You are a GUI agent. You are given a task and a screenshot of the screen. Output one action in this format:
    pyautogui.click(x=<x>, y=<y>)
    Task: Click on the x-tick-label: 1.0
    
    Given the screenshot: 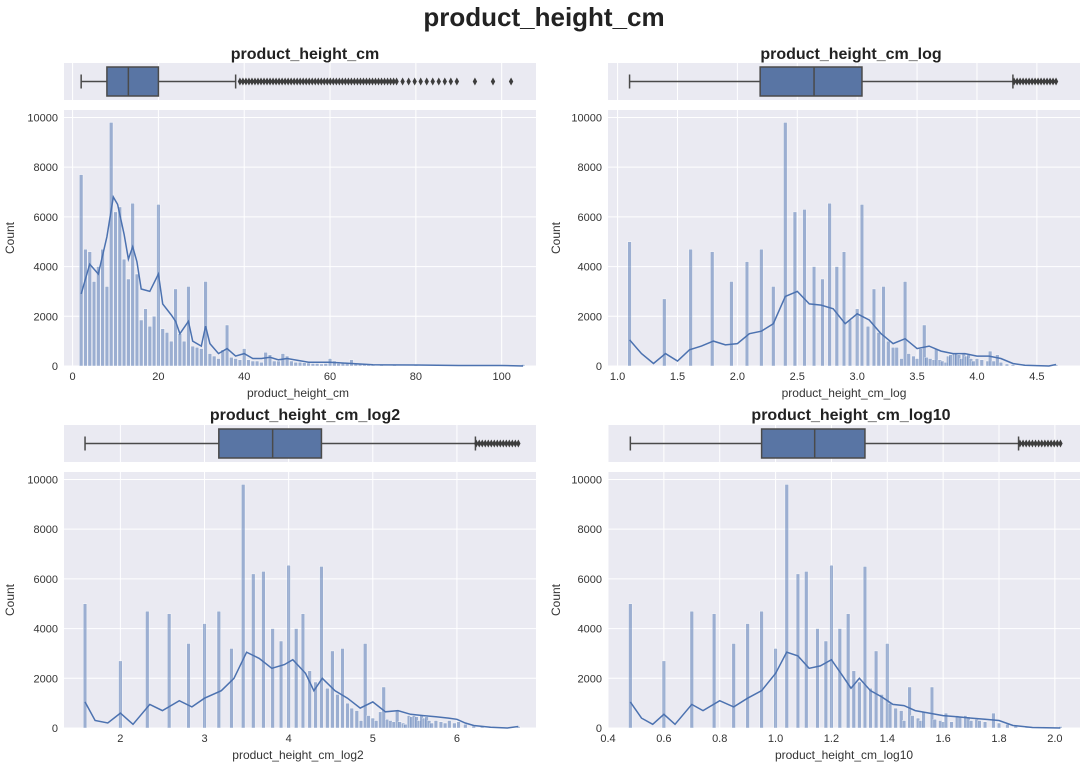 What is the action you would take?
    pyautogui.click(x=617, y=377)
    